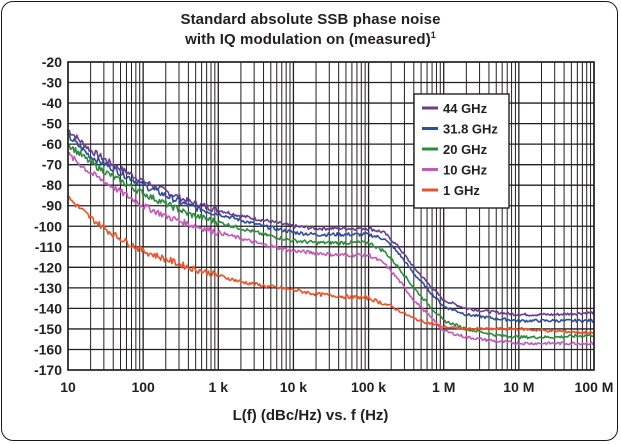 The image size is (621, 444). Describe the element at coordinates (293, 387) in the screenshot. I see `x-tick-label: 10 k` at that location.